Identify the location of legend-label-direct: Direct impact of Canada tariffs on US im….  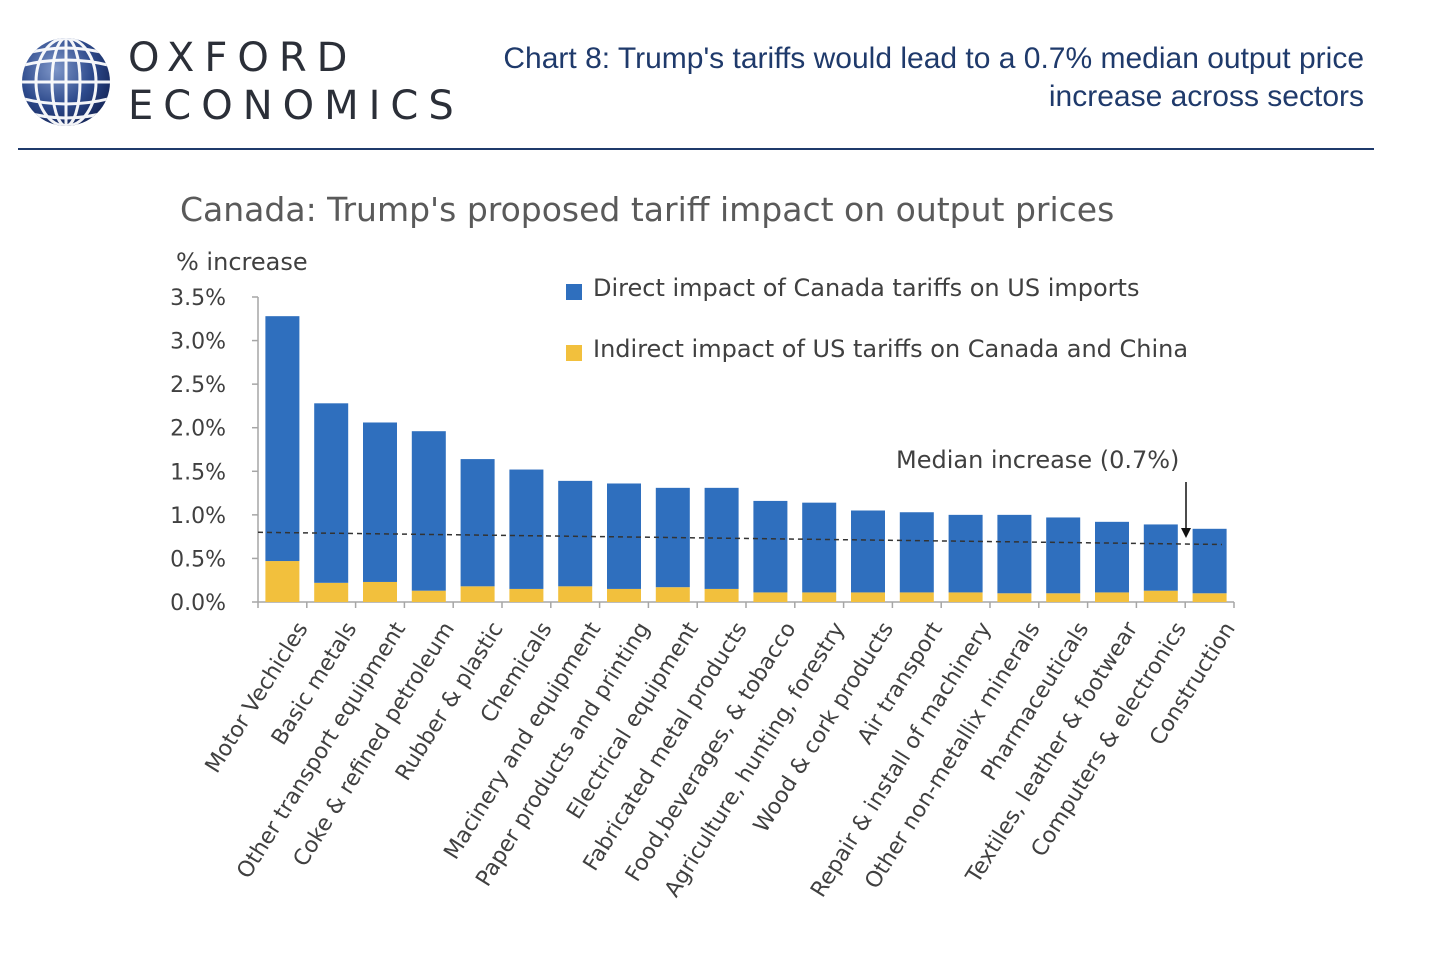
(866, 288).